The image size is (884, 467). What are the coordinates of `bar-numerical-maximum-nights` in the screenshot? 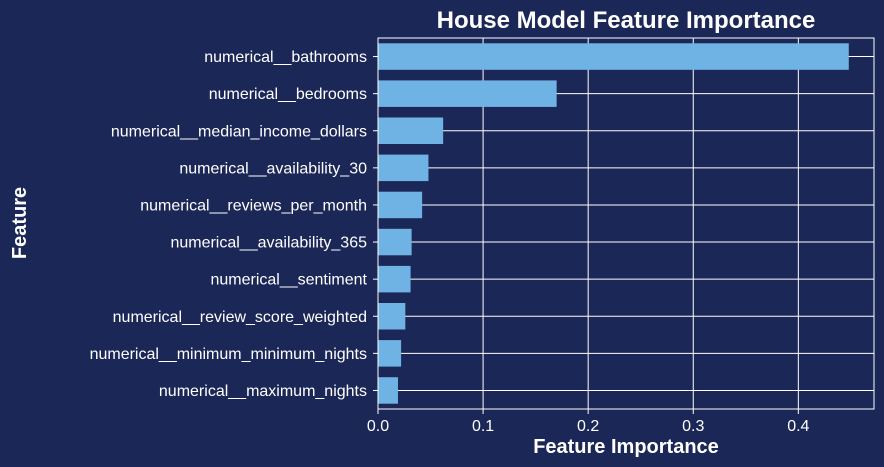 It's located at (388, 390).